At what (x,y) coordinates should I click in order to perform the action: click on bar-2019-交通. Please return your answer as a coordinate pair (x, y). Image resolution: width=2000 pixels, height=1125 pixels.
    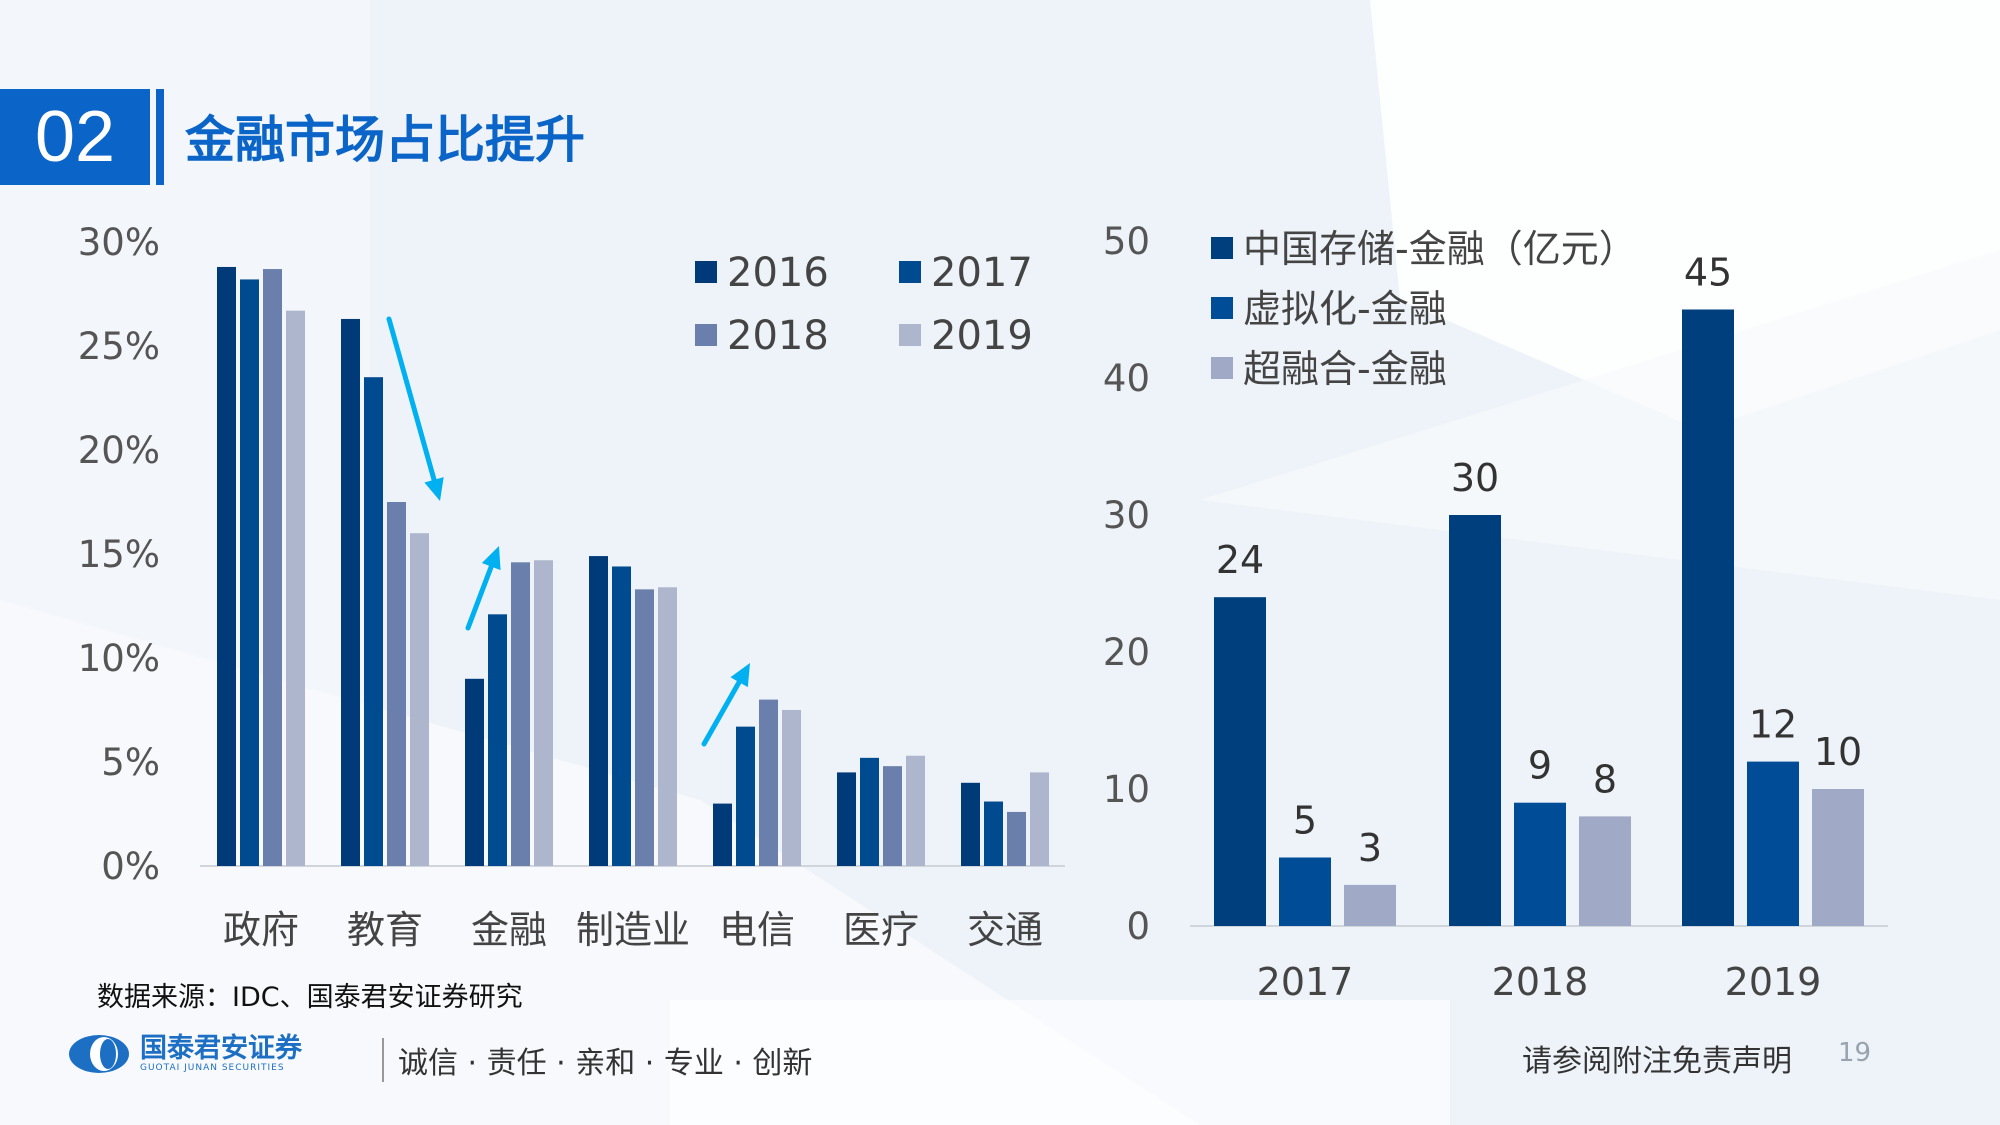
    Looking at the image, I should click on (1039, 819).